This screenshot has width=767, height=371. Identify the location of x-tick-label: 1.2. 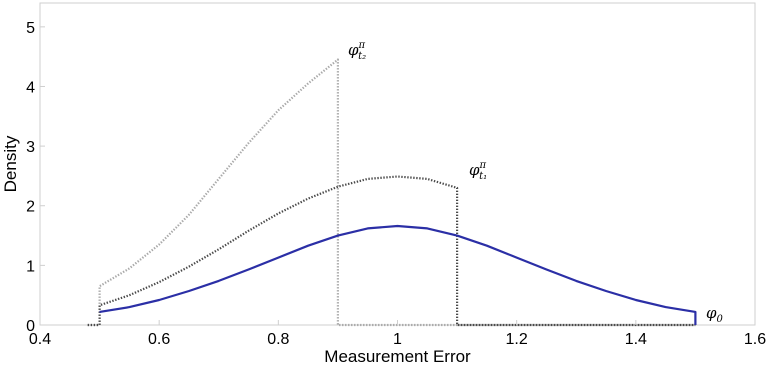
(517, 339).